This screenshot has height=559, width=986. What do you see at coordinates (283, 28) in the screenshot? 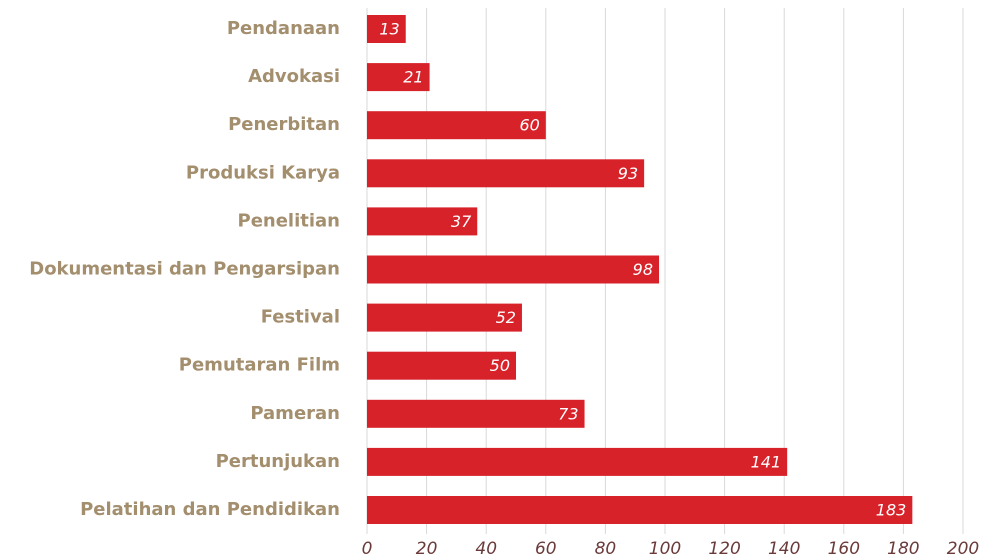
I see `category-label: Pendanaan` at bounding box center [283, 28].